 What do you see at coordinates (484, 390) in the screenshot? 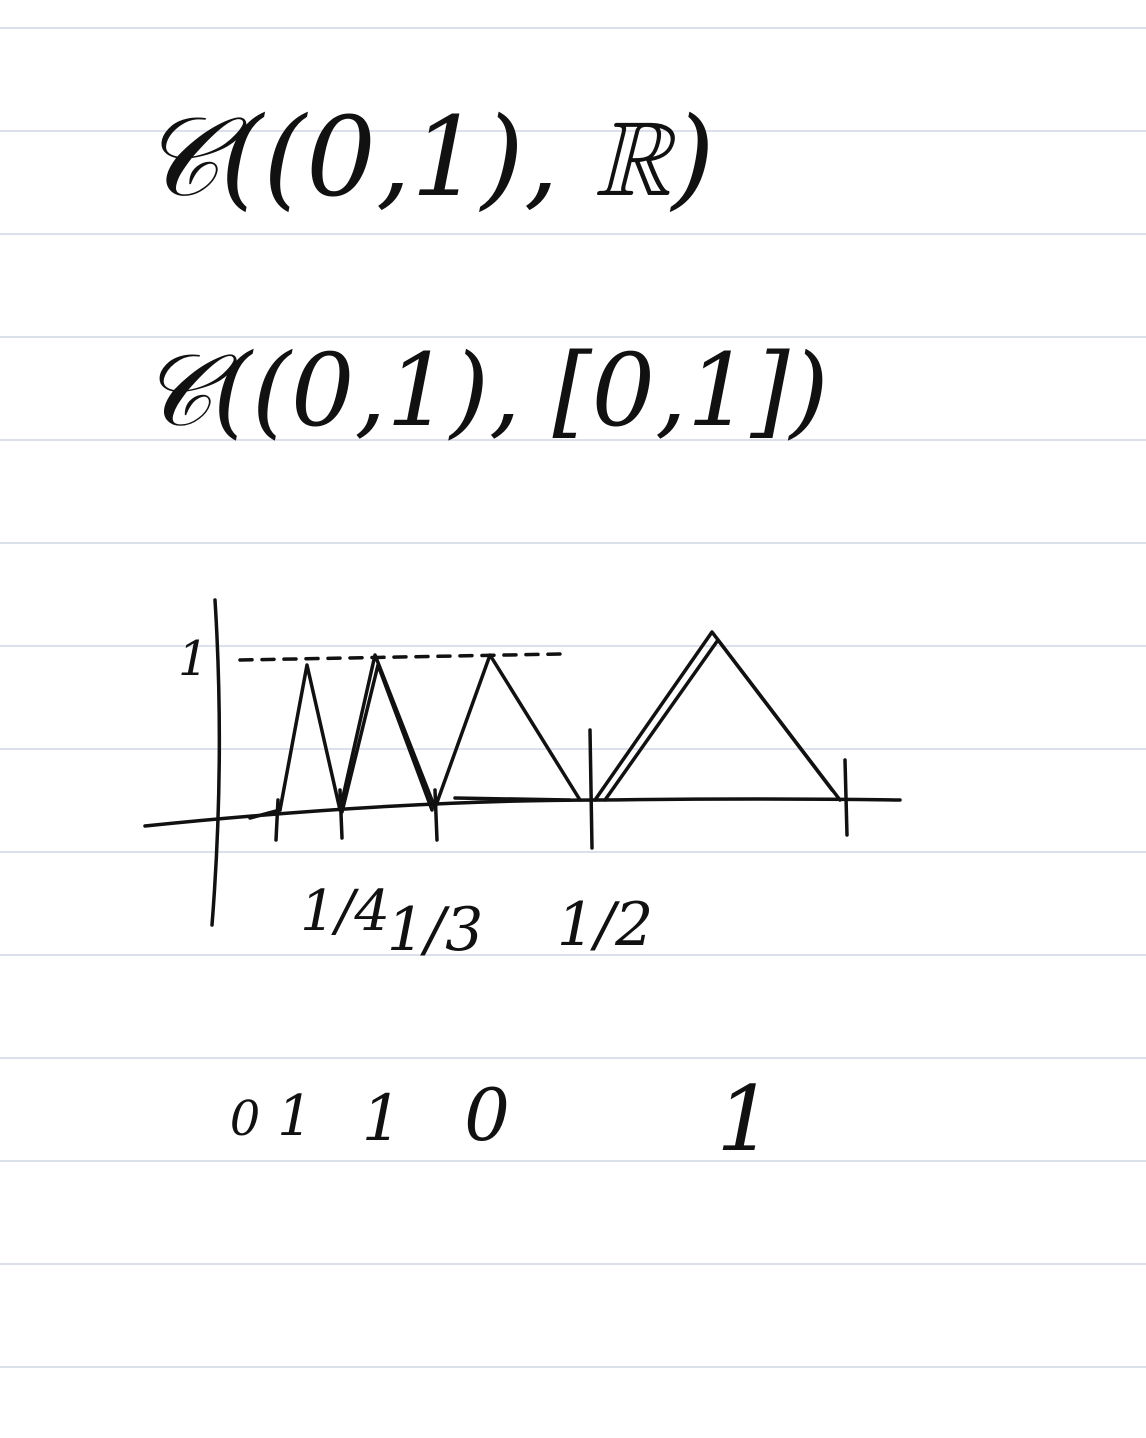
I see `handwritten-line: 𝒞((0,1), [0,1])` at bounding box center [484, 390].